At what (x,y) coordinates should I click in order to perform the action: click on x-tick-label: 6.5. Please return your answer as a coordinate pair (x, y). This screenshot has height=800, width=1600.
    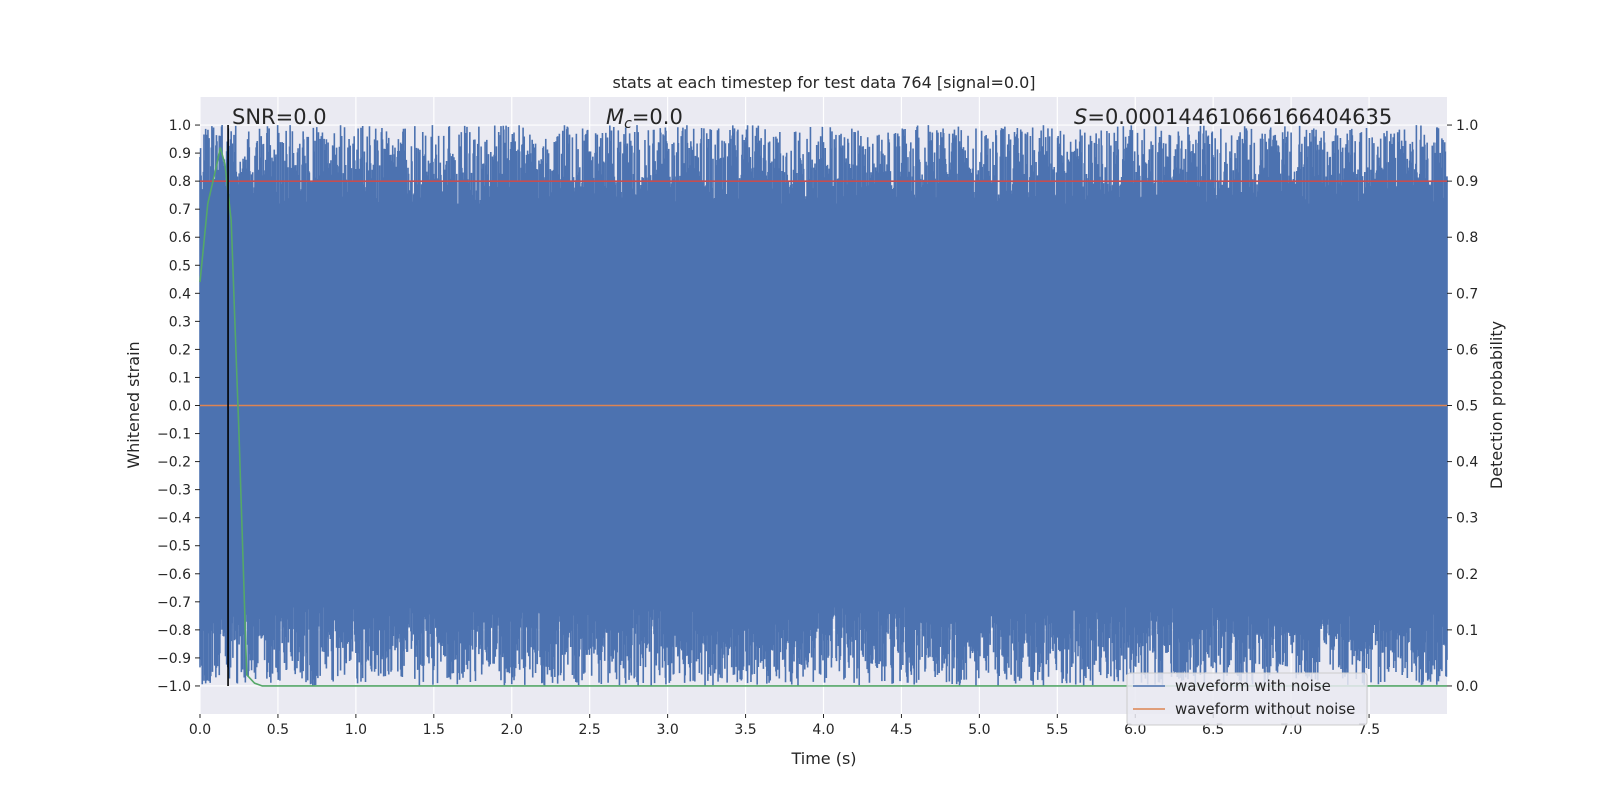
    Looking at the image, I should click on (1213, 730).